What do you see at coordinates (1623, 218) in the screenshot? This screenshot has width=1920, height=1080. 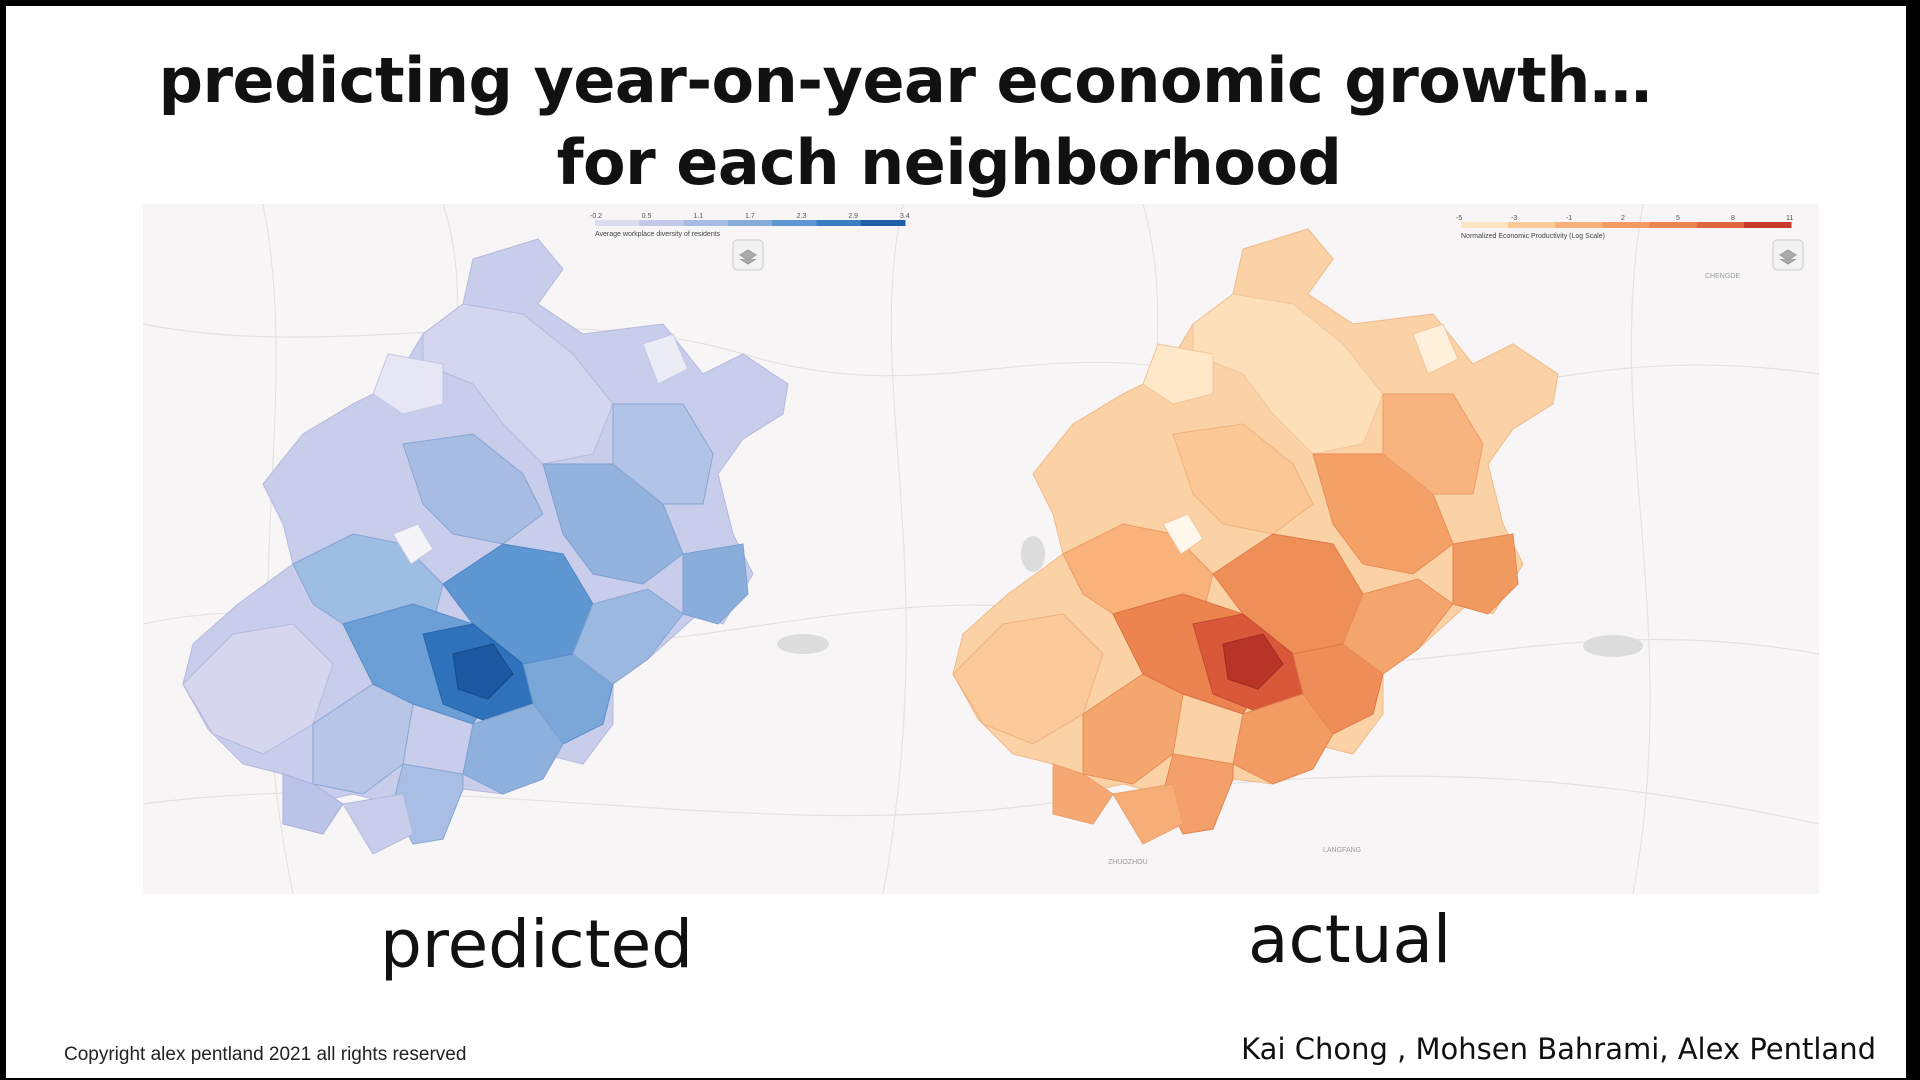 I see `legend-tick-label: 2` at bounding box center [1623, 218].